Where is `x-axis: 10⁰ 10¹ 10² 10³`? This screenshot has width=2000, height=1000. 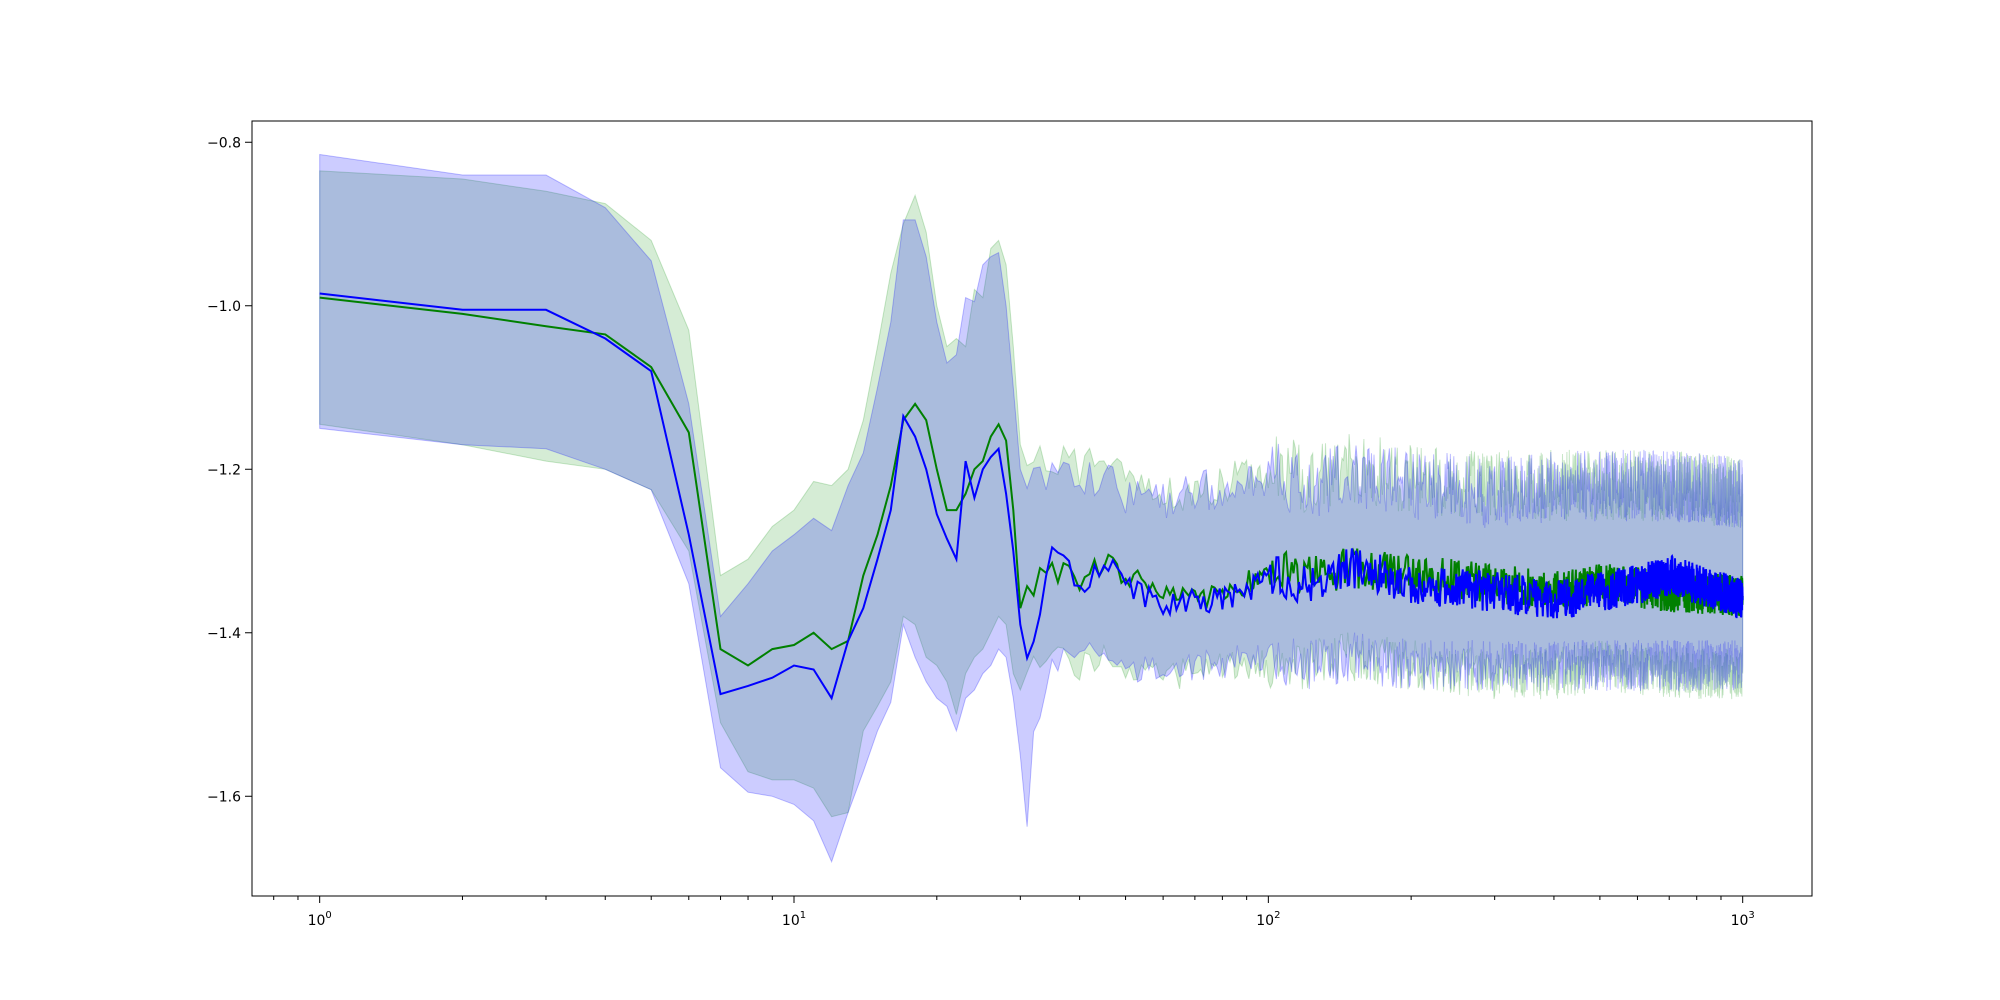
x-axis: 10⁰ 10¹ 10² 10³ is located at coordinates (1014, 912).